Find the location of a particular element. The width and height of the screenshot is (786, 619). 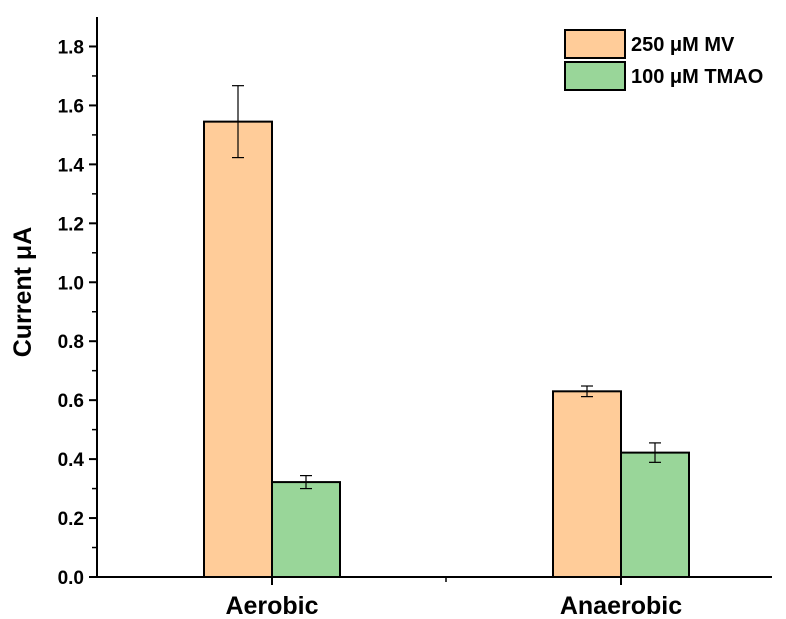

legend-item-2: 100 μM TMAO is located at coordinates (663, 76).